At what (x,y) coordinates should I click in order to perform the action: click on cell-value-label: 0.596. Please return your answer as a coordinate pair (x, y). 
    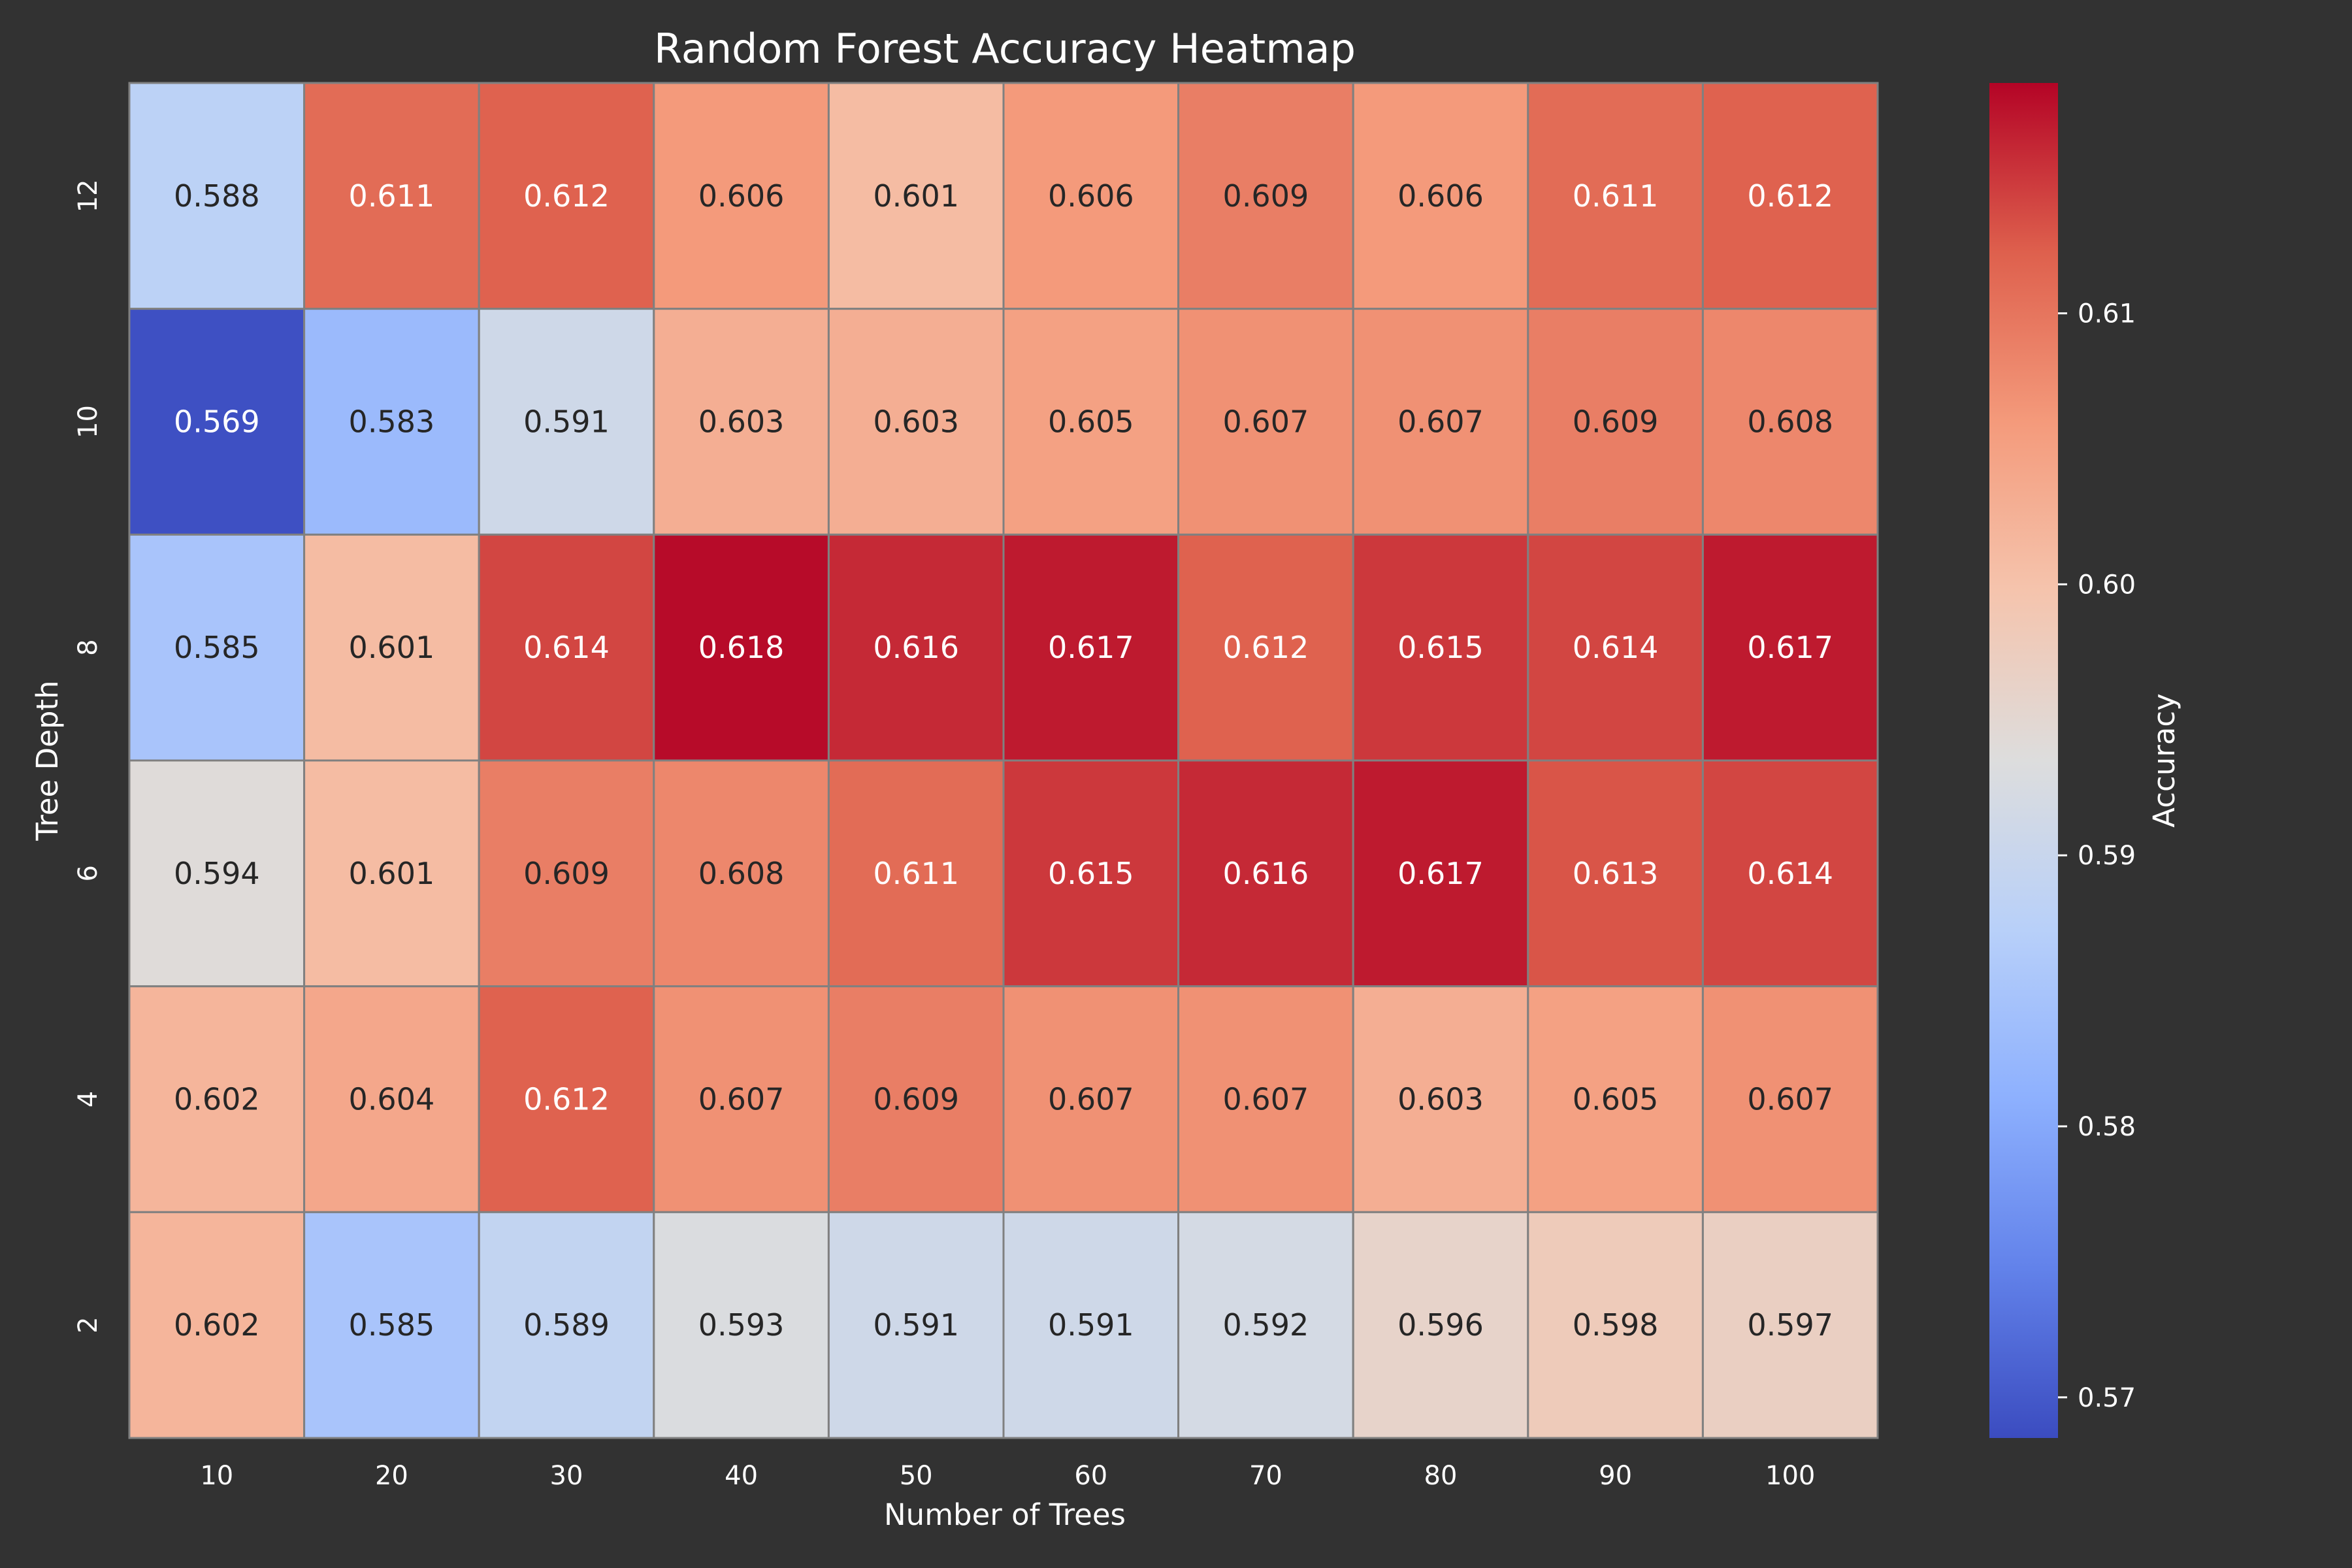
    Looking at the image, I should click on (1440, 1325).